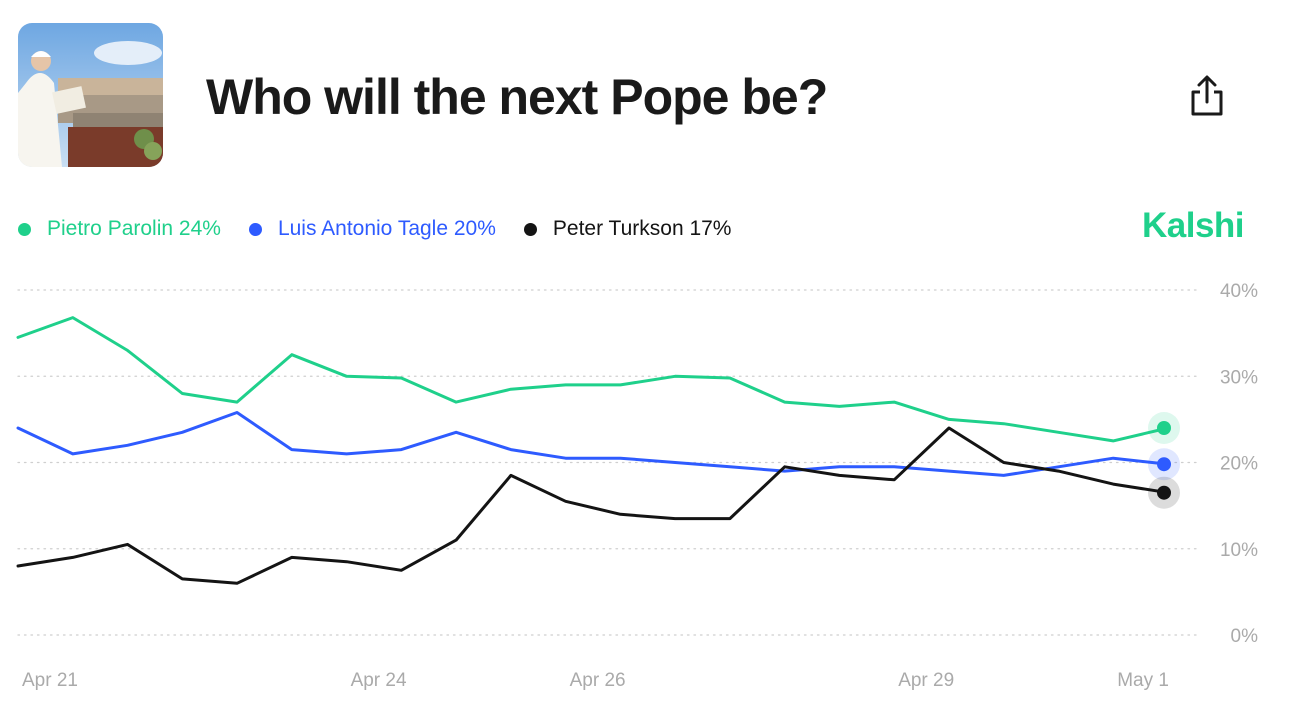  What do you see at coordinates (90, 95) in the screenshot?
I see `pope-photo` at bounding box center [90, 95].